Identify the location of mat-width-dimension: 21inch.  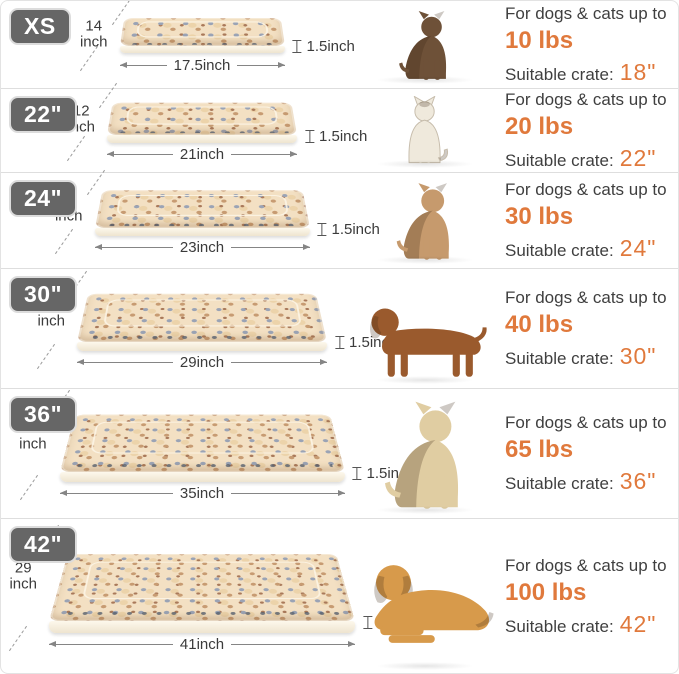
(202, 154).